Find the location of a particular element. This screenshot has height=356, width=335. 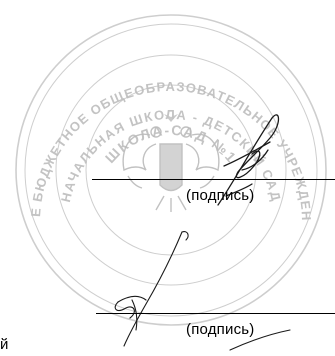

signature-caption-1: (подпись) is located at coordinates (220, 195).